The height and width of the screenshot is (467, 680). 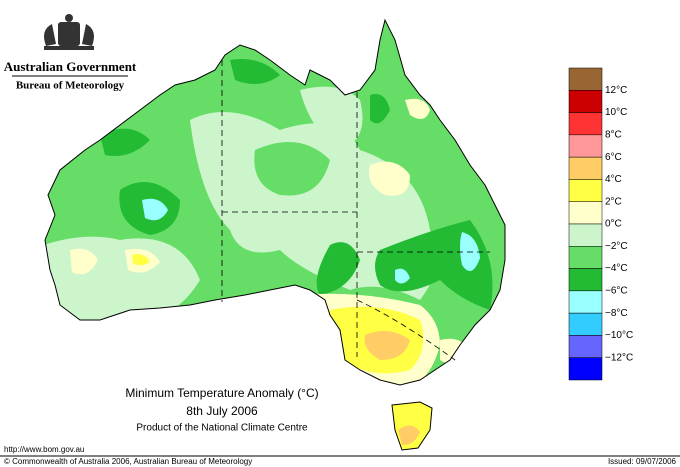 I want to click on legend-label: 0°C, so click(x=613, y=224).